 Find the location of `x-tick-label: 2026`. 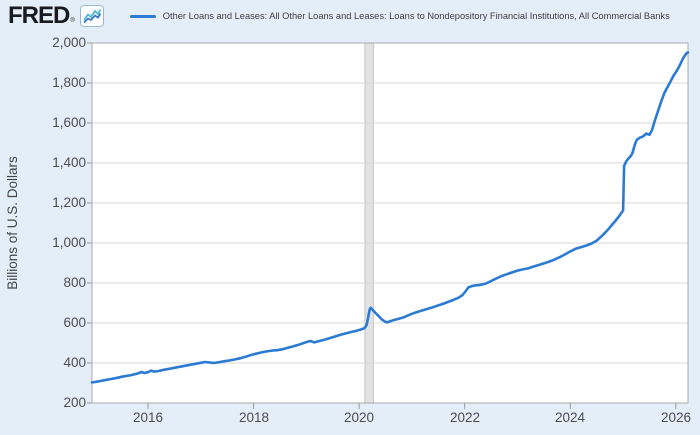

x-tick-label: 2026 is located at coordinates (676, 417).